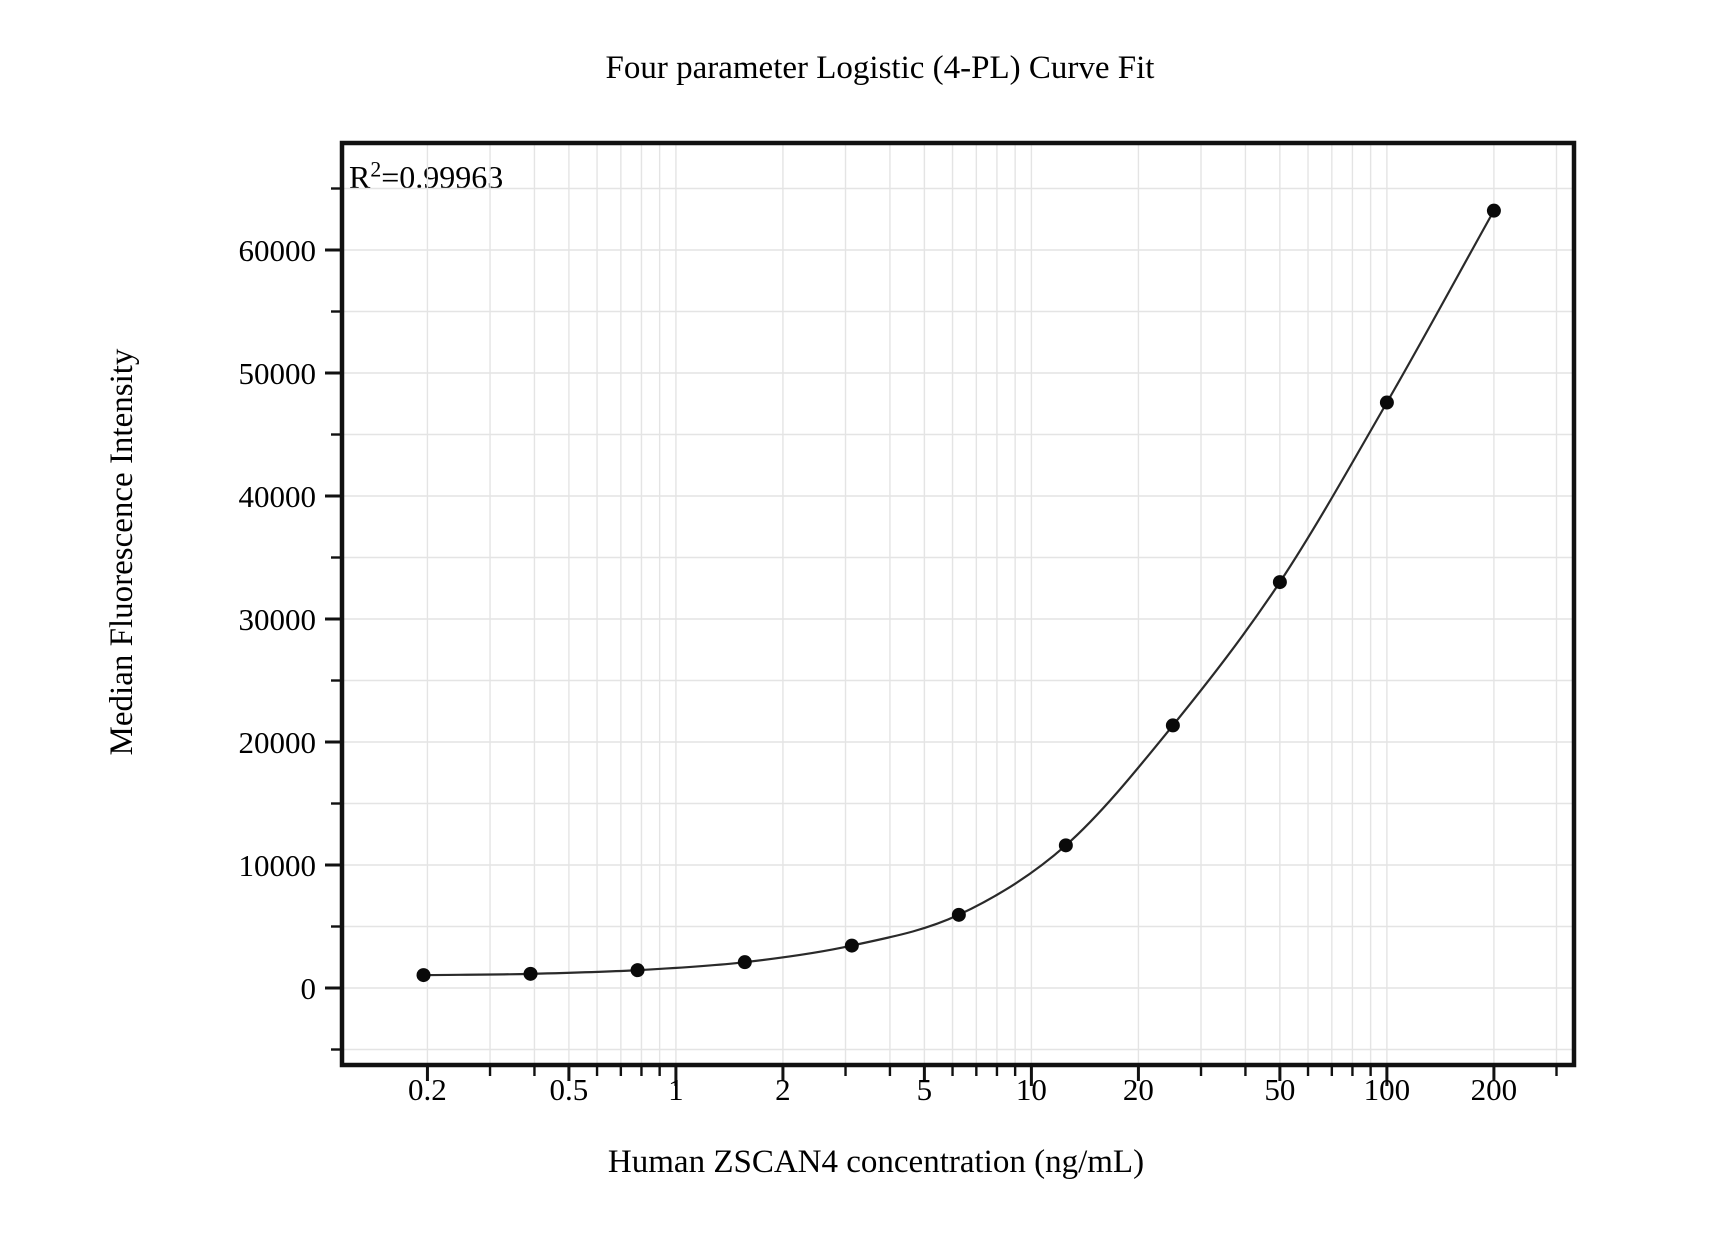  What do you see at coordinates (278, 373) in the screenshot?
I see `y-tick-label: 50000` at bounding box center [278, 373].